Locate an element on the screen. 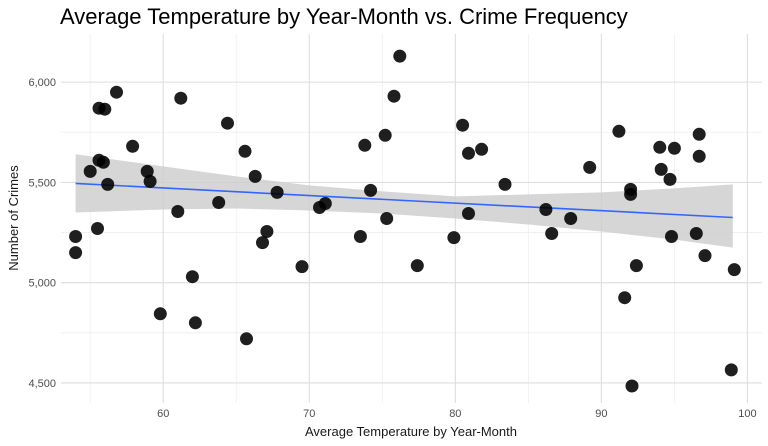 The height and width of the screenshot is (446, 768). x-tick-label: 90 is located at coordinates (601, 414).